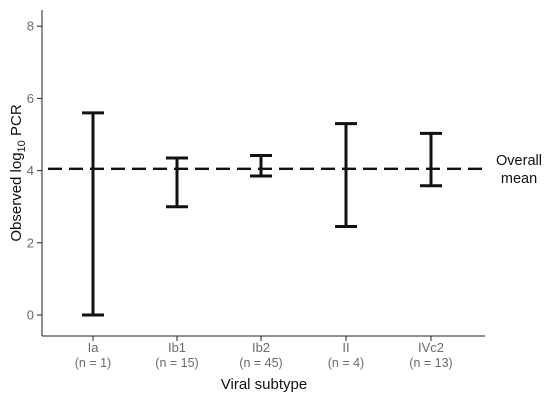 The image size is (550, 405). What do you see at coordinates (261, 347) in the screenshot?
I see `x-tick-label: Ib2` at bounding box center [261, 347].